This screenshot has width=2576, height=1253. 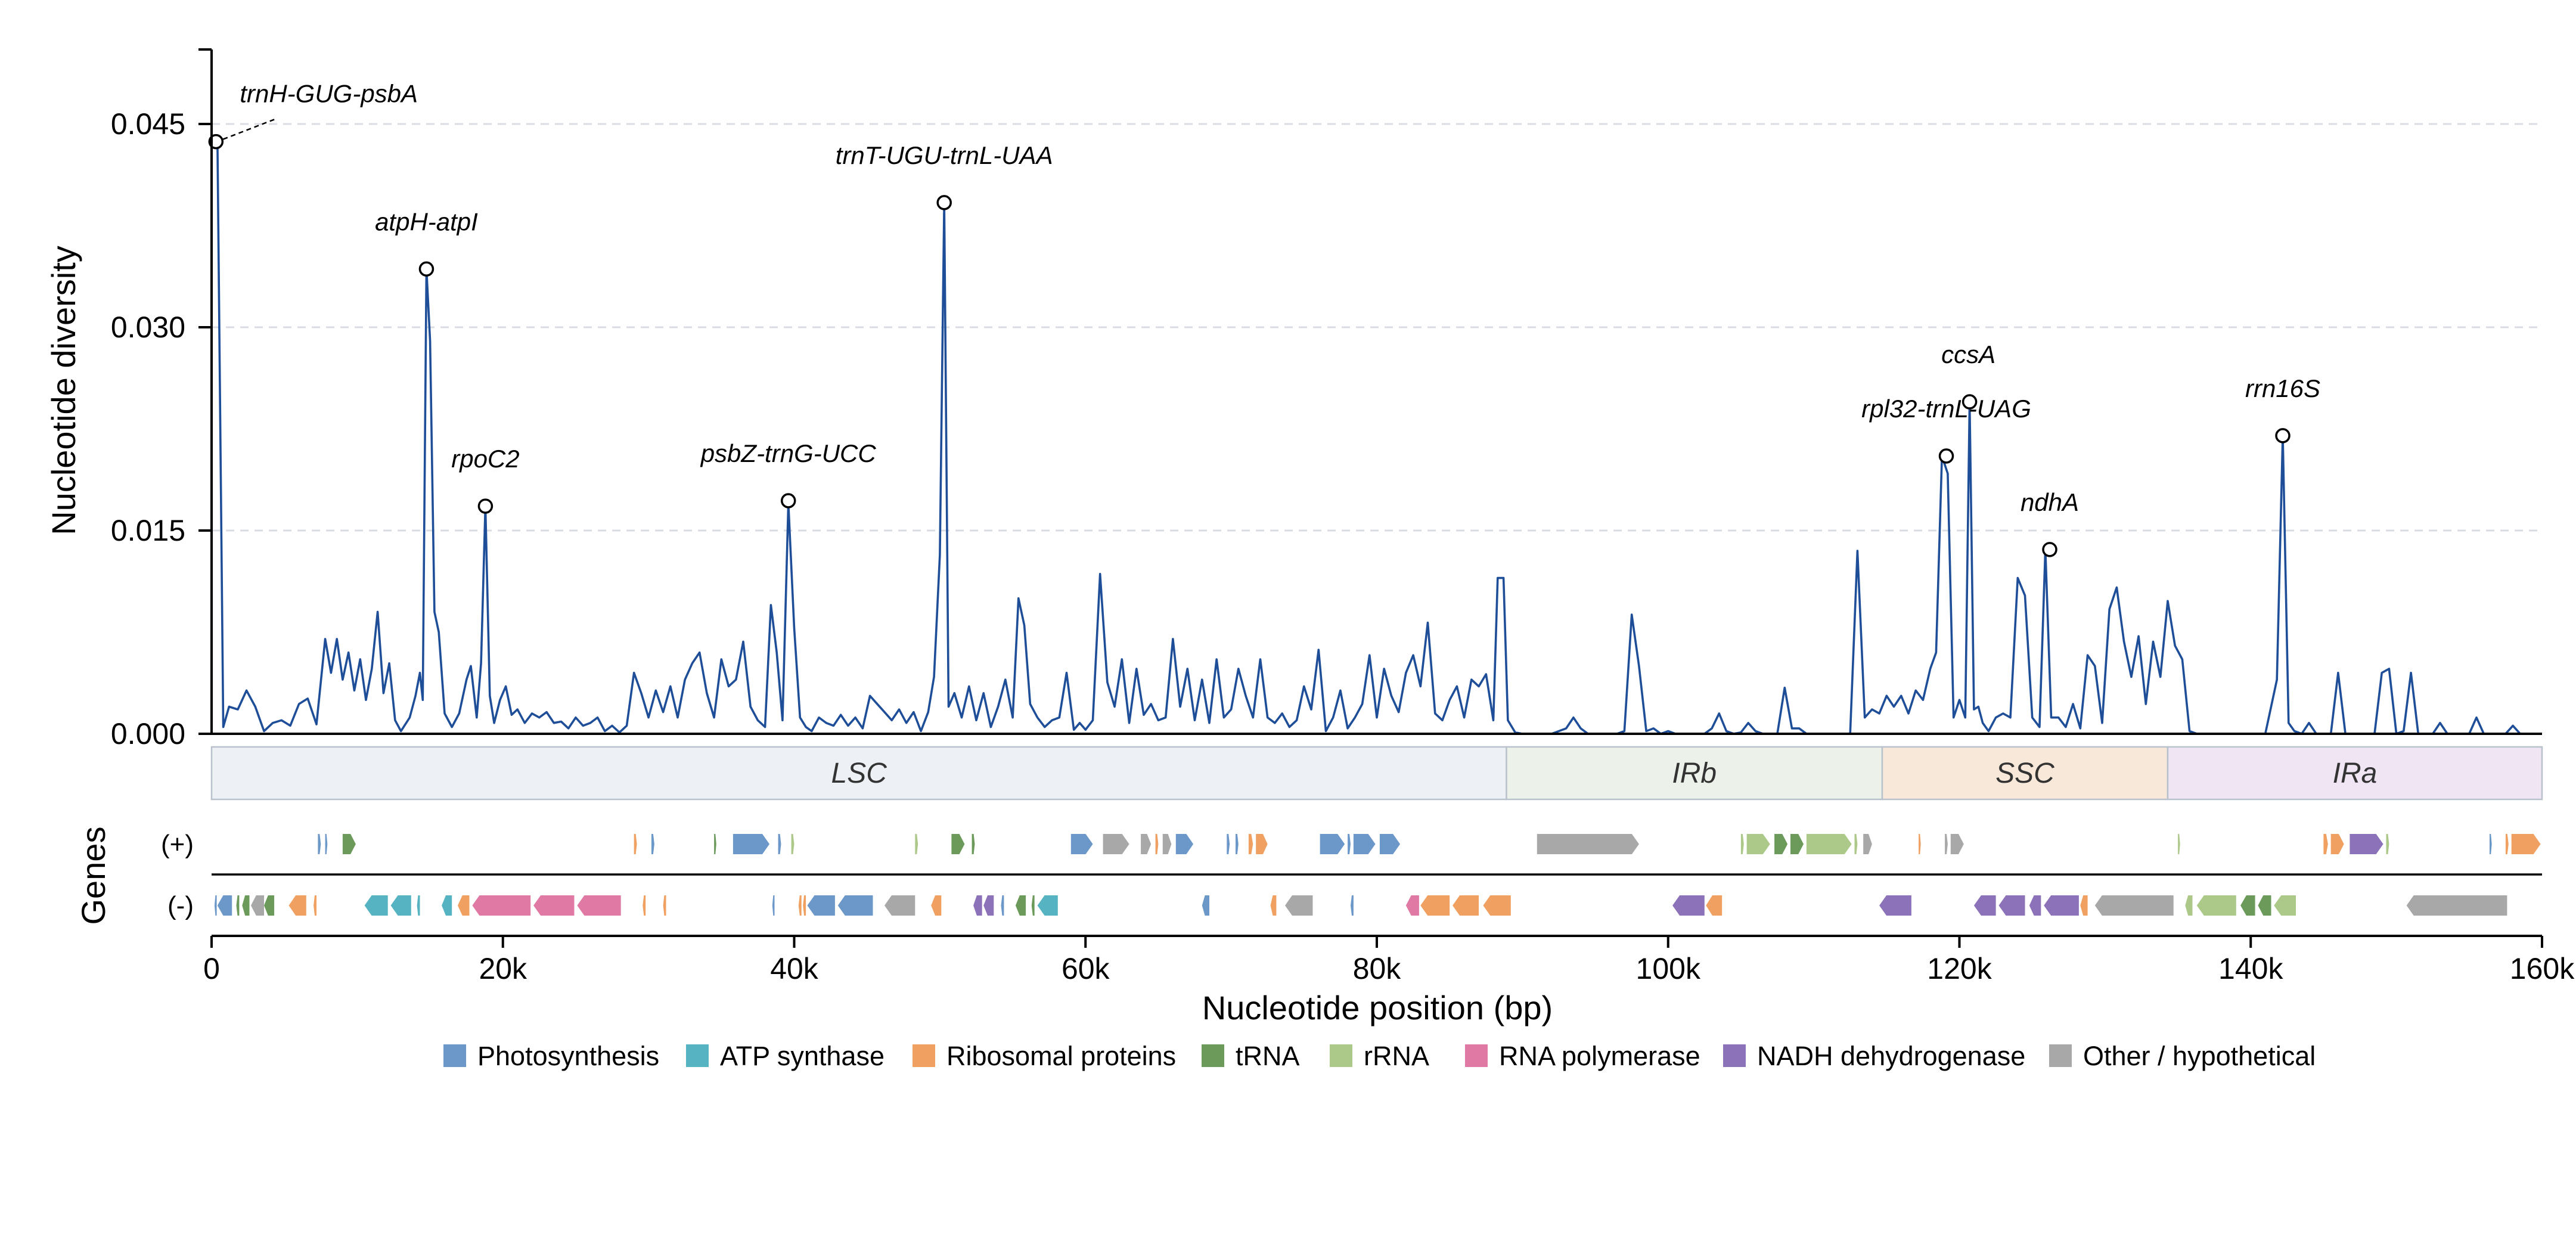 What do you see at coordinates (1061, 1056) in the screenshot?
I see `legend-label: Ribosomal proteins` at bounding box center [1061, 1056].